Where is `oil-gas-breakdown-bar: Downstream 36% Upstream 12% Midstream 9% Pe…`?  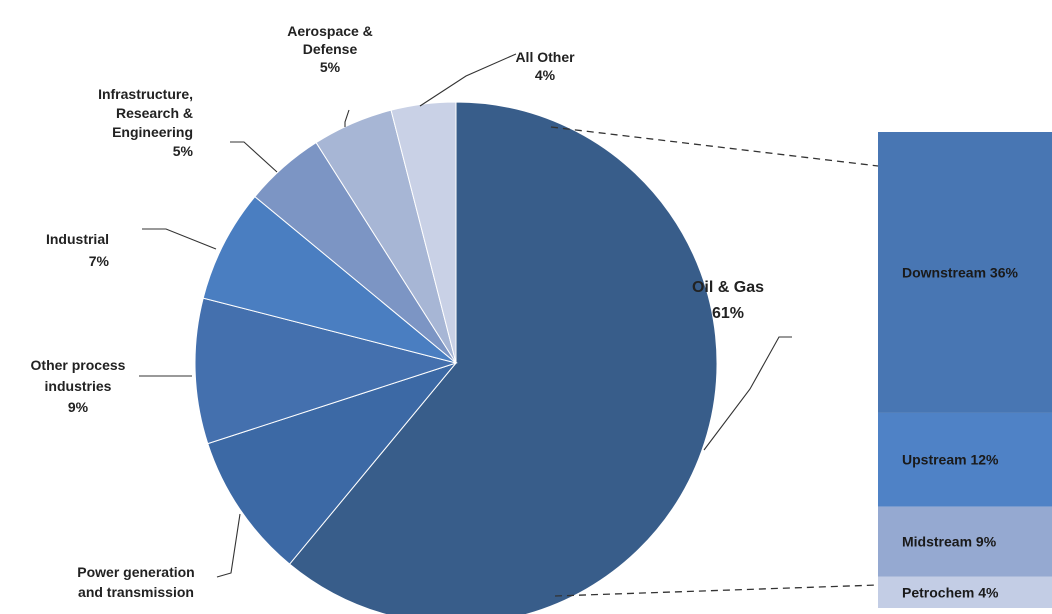 oil-gas-breakdown-bar: Downstream 36% Upstream 12% Midstream 9% Pe… is located at coordinates (965, 370).